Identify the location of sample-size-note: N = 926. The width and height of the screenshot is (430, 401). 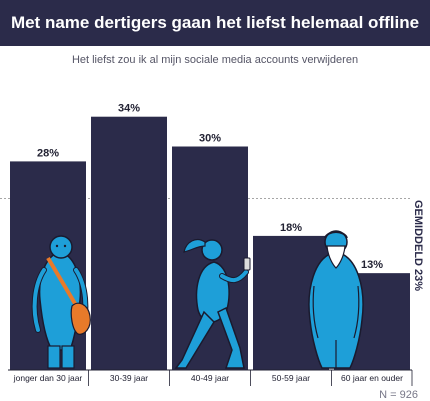
(398, 395).